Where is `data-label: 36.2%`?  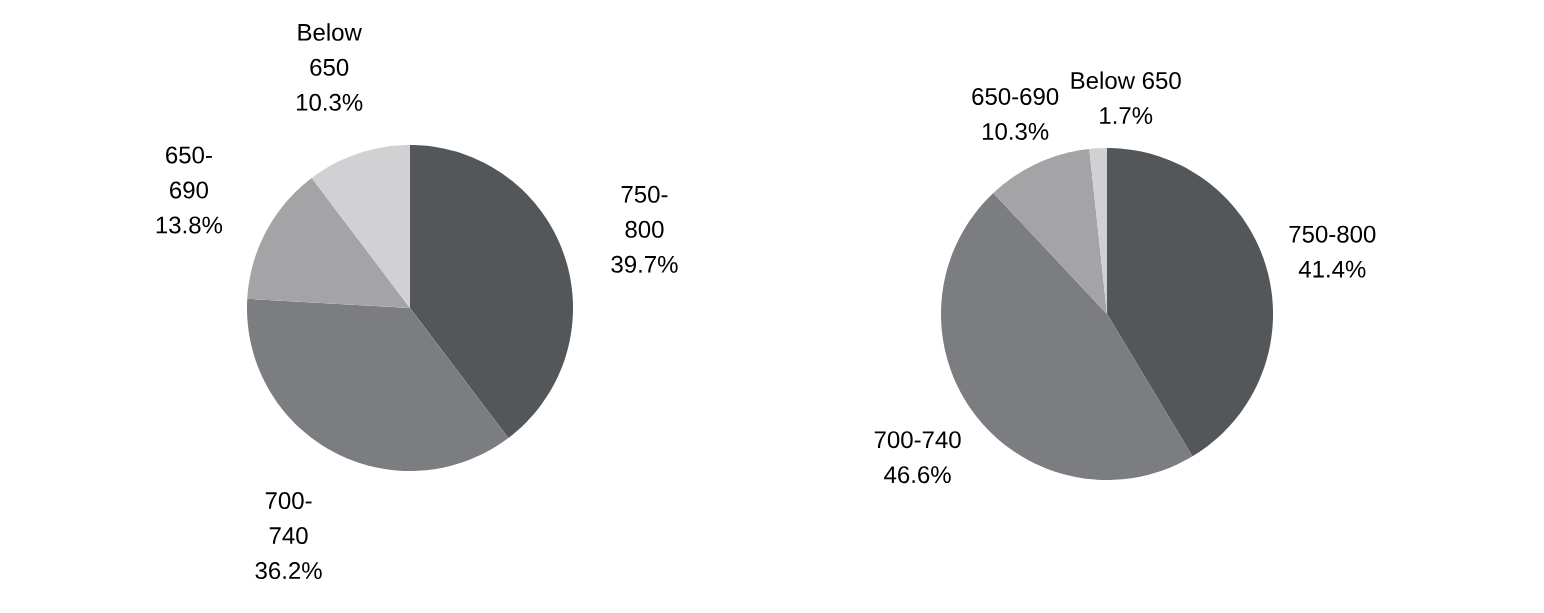
data-label: 36.2% is located at coordinates (288, 571).